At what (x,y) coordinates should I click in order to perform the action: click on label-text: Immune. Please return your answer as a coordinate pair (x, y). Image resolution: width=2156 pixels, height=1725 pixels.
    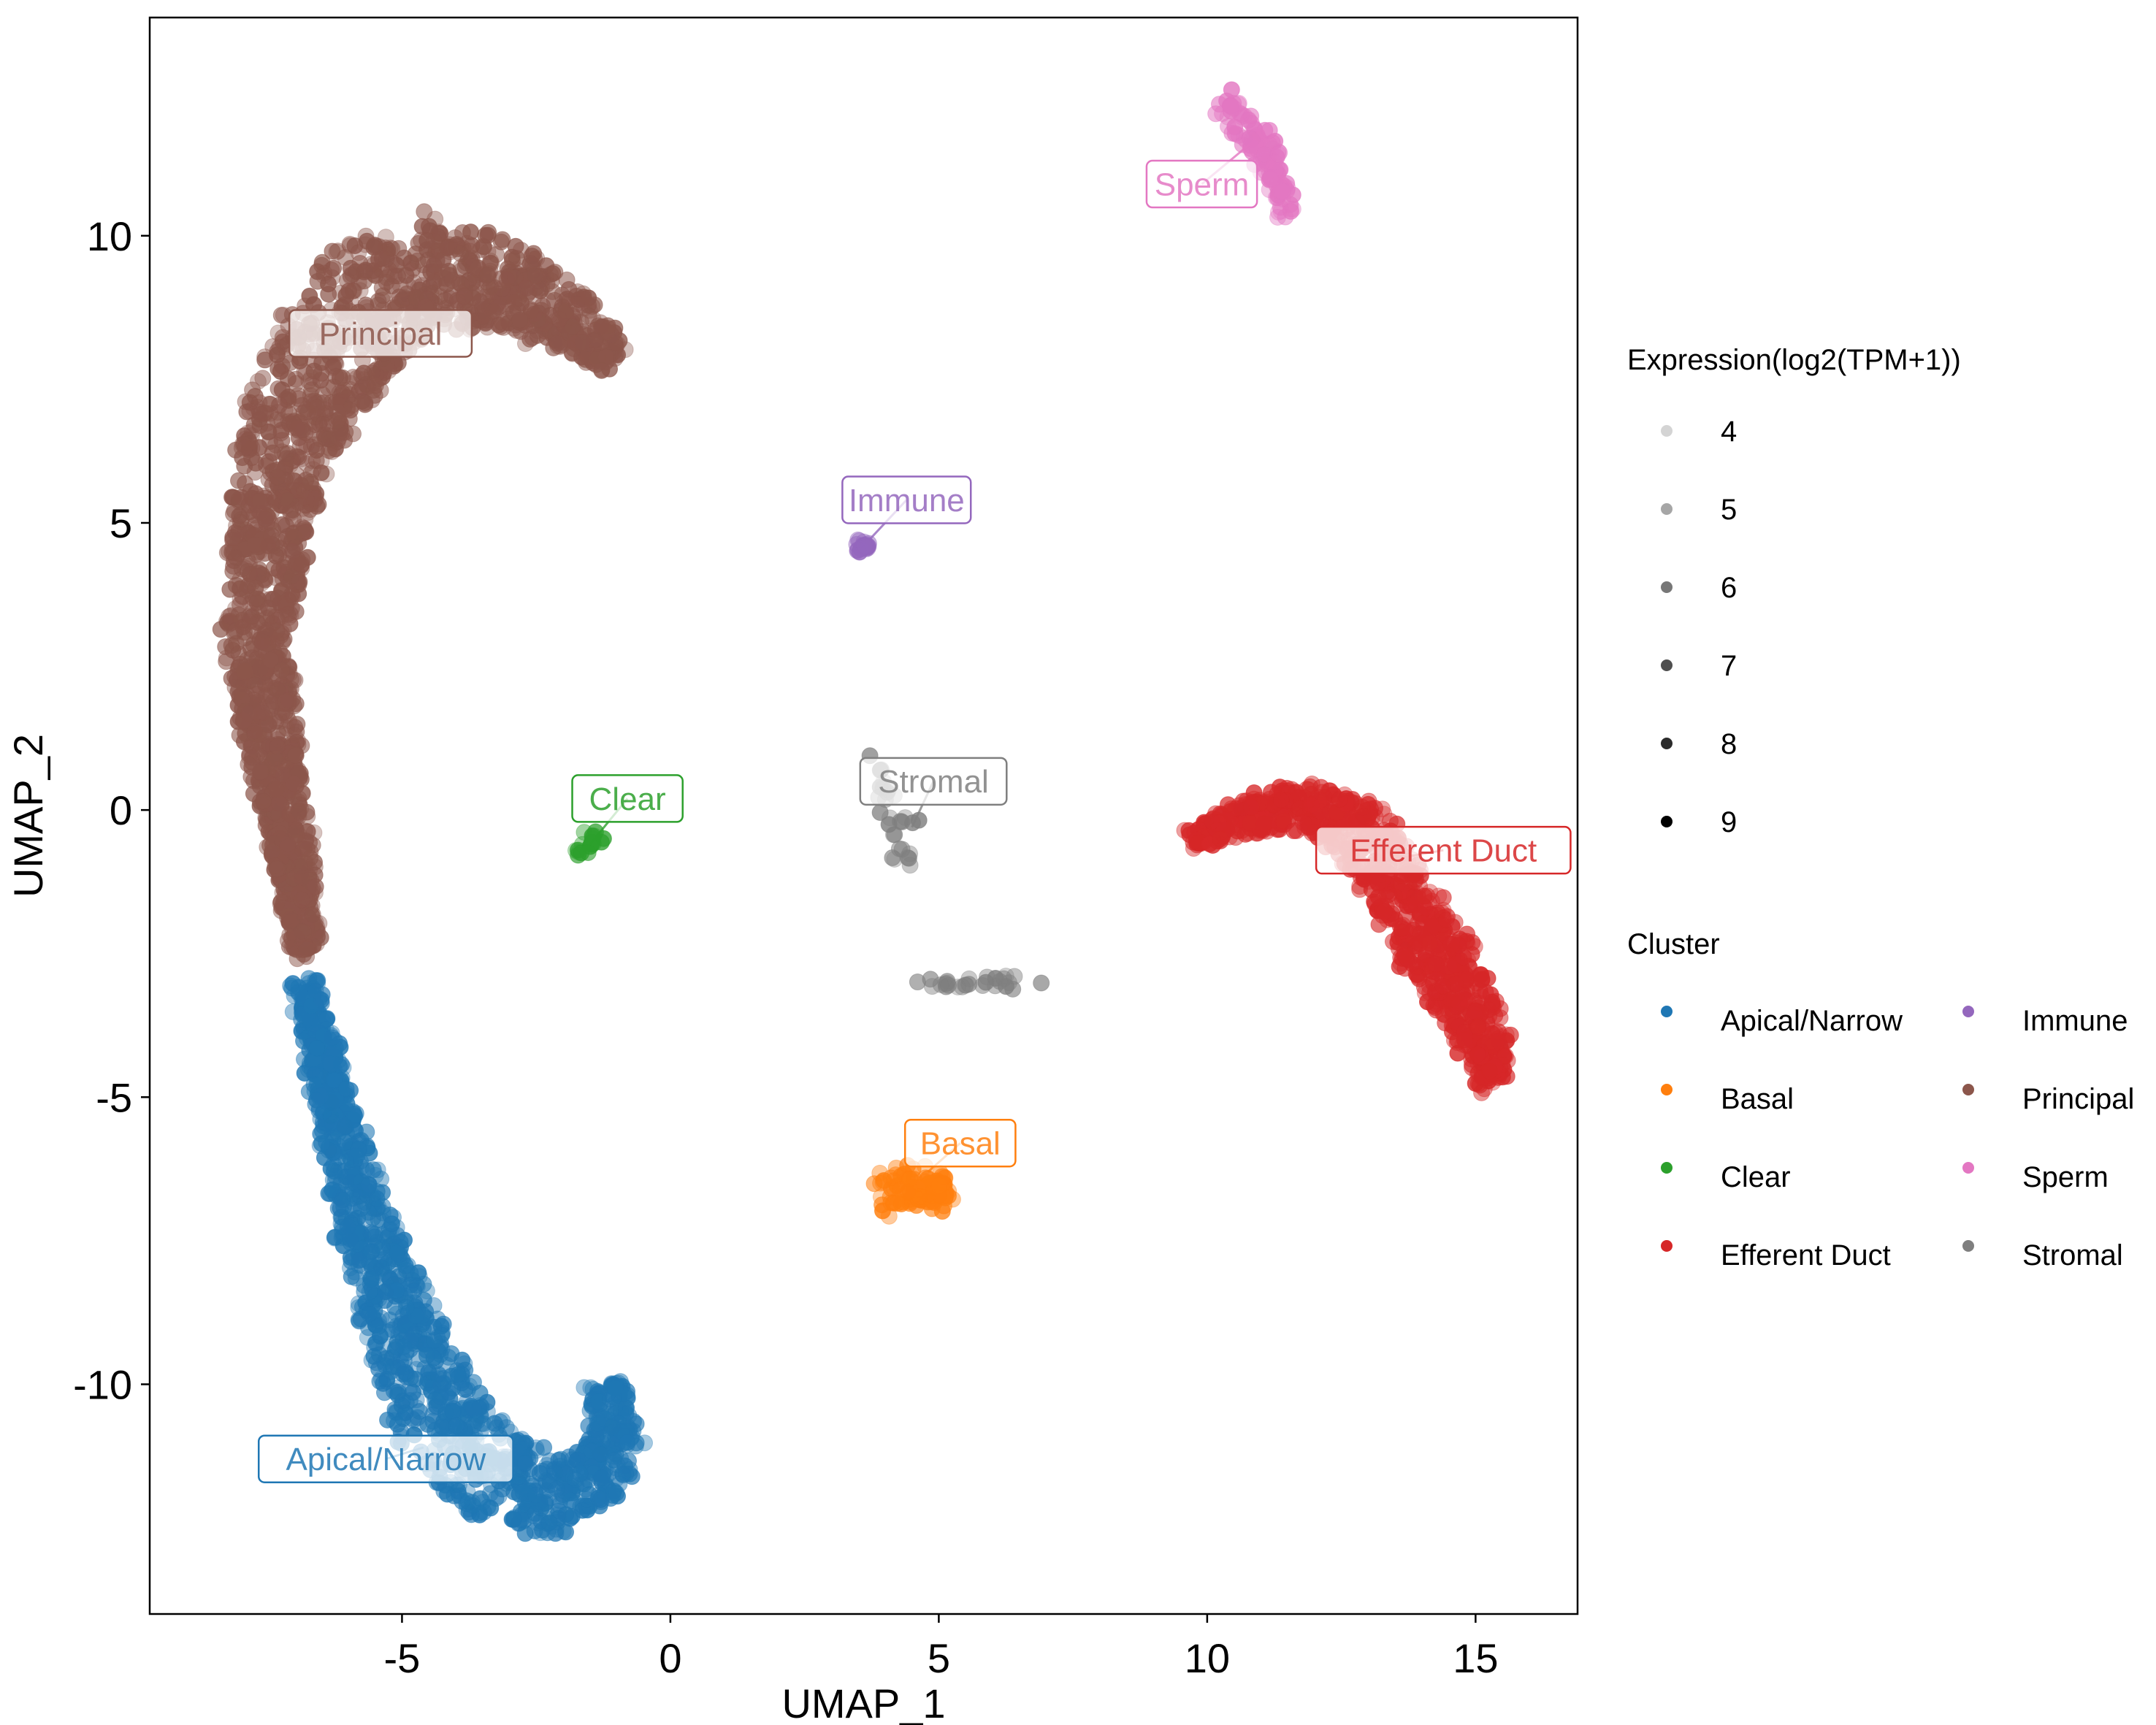
    Looking at the image, I should click on (907, 501).